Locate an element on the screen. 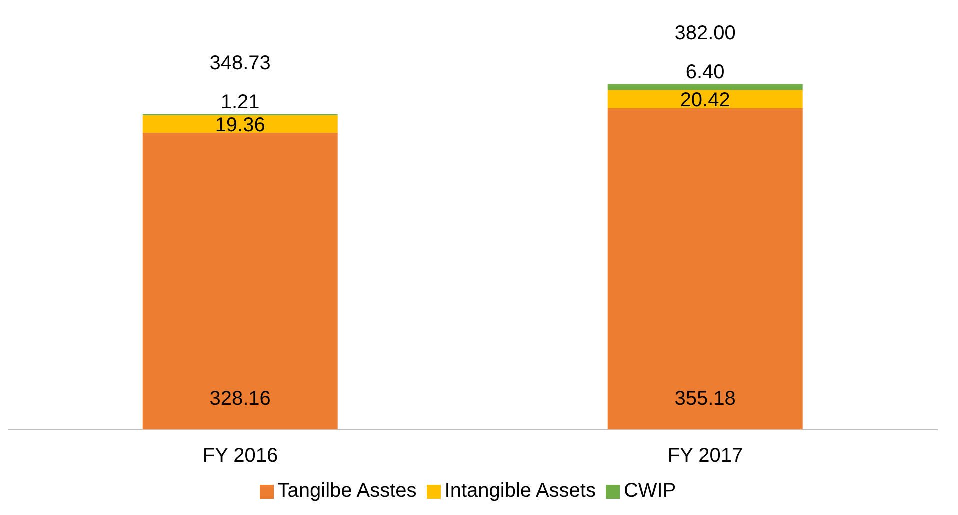 The width and height of the screenshot is (958, 515). legend-label: Tangilbe Asstes is located at coordinates (347, 491).